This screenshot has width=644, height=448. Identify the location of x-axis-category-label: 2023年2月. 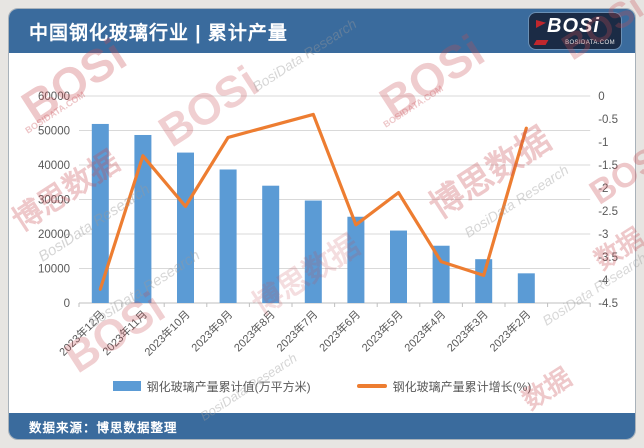
(509, 330).